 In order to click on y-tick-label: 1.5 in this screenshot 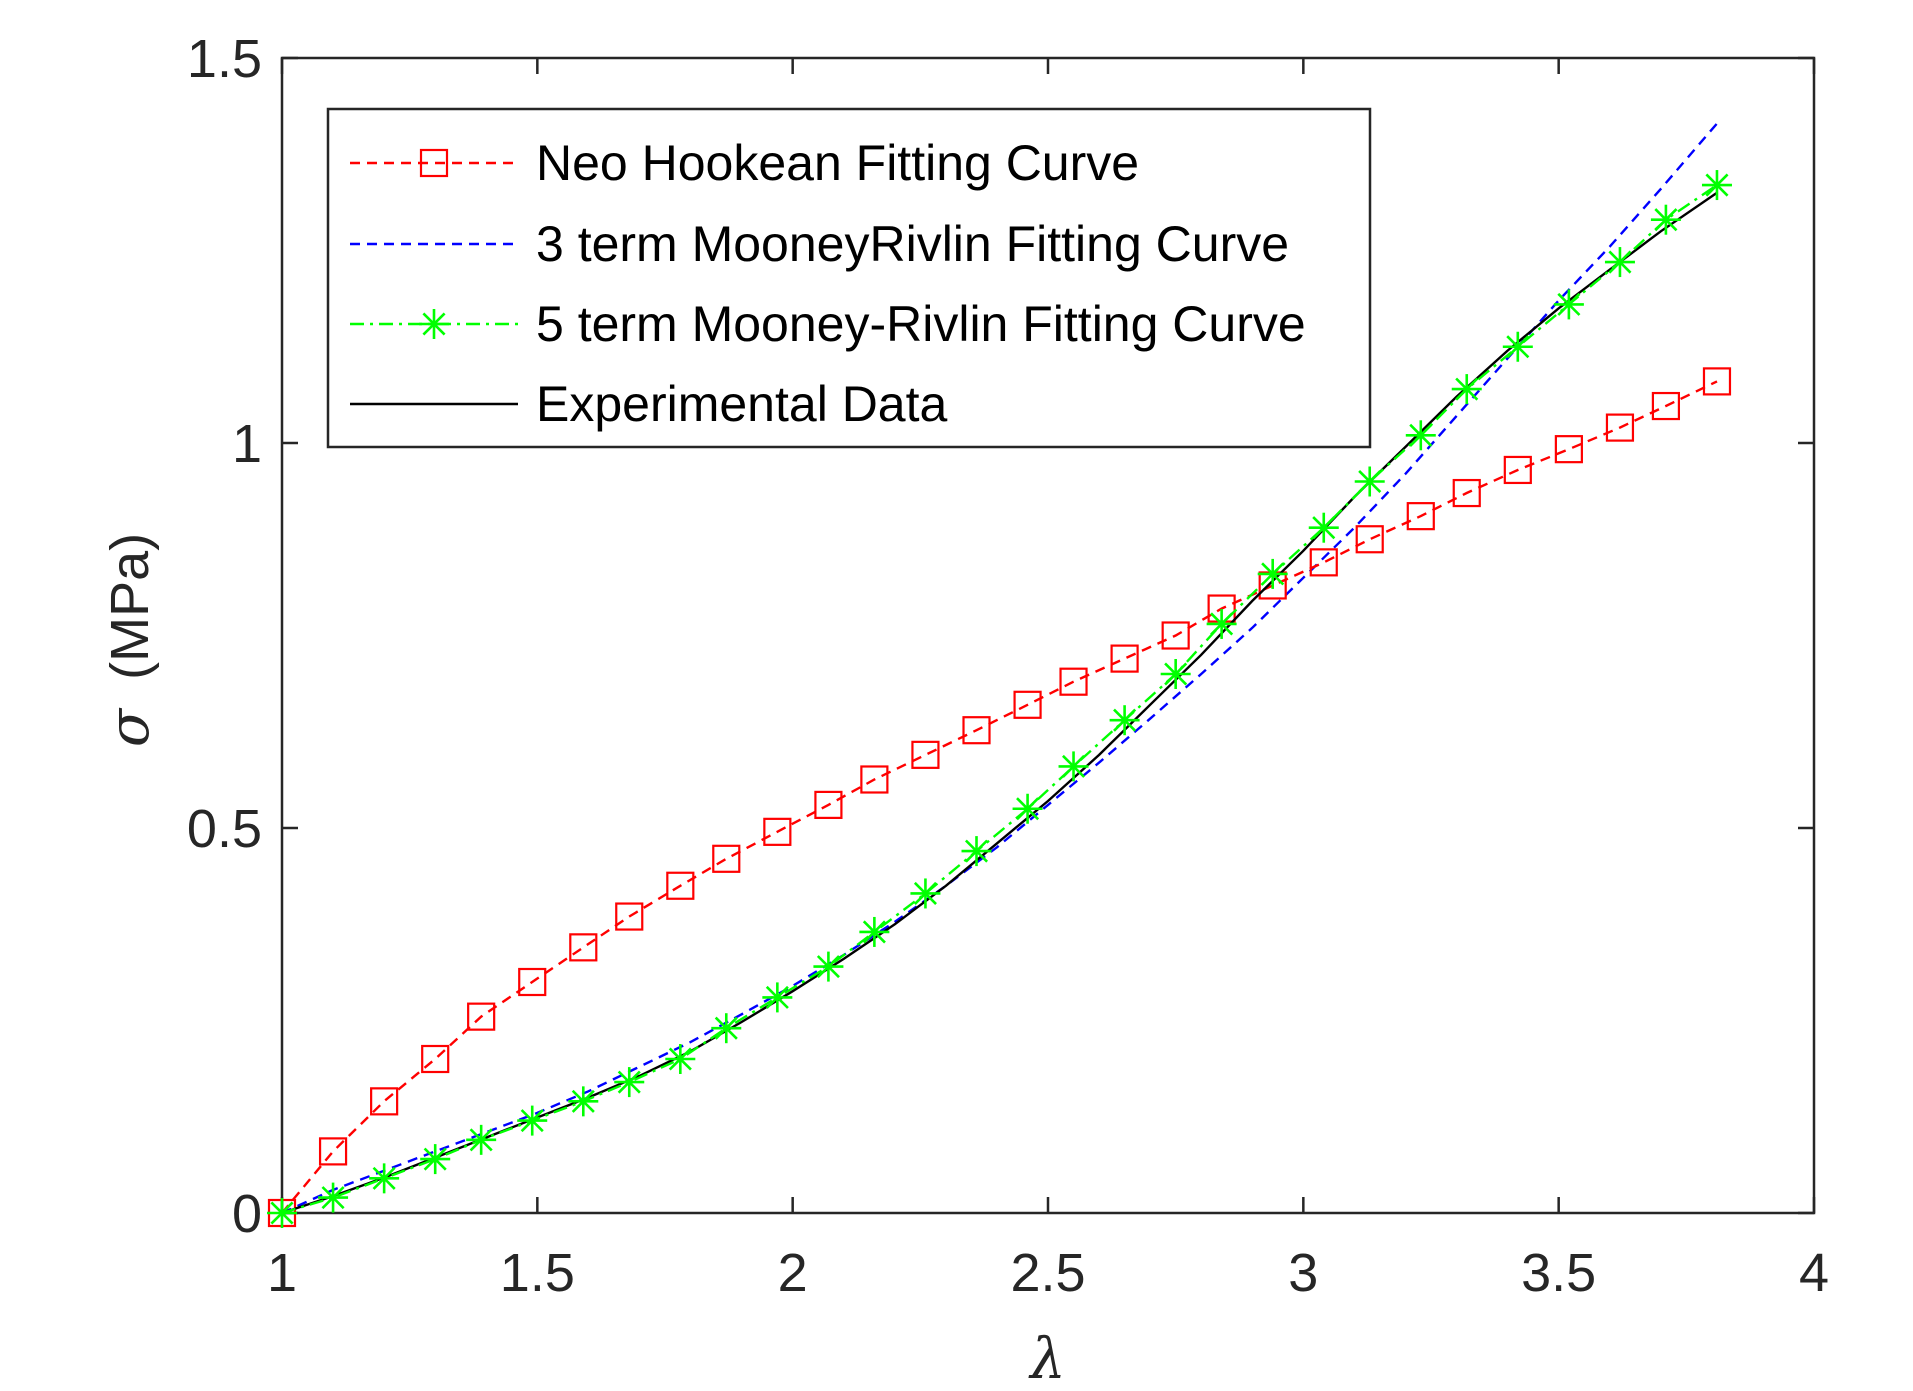, I will do `click(224, 59)`.